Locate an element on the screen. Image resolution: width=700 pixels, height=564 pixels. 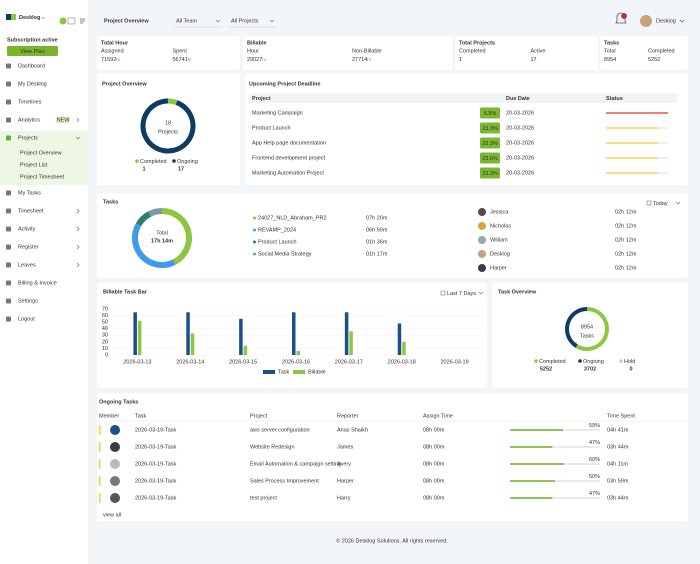
user-name: Desklog is located at coordinates (666, 21).